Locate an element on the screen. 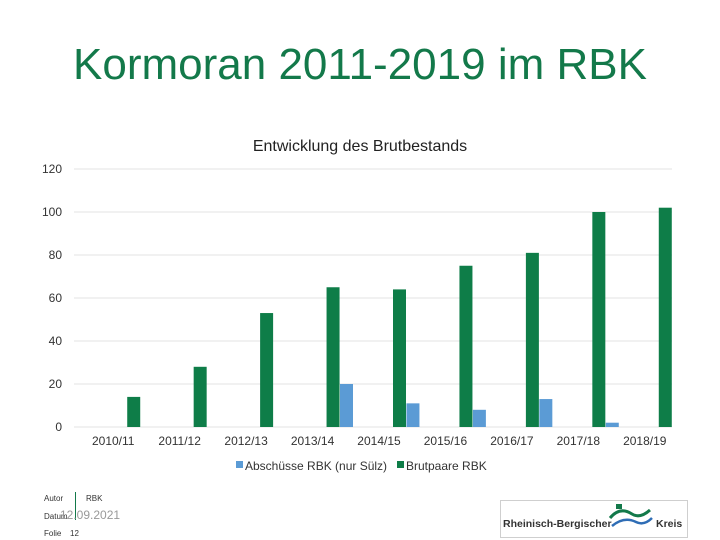  x-tick-label: 2013/14 is located at coordinates (313, 441).